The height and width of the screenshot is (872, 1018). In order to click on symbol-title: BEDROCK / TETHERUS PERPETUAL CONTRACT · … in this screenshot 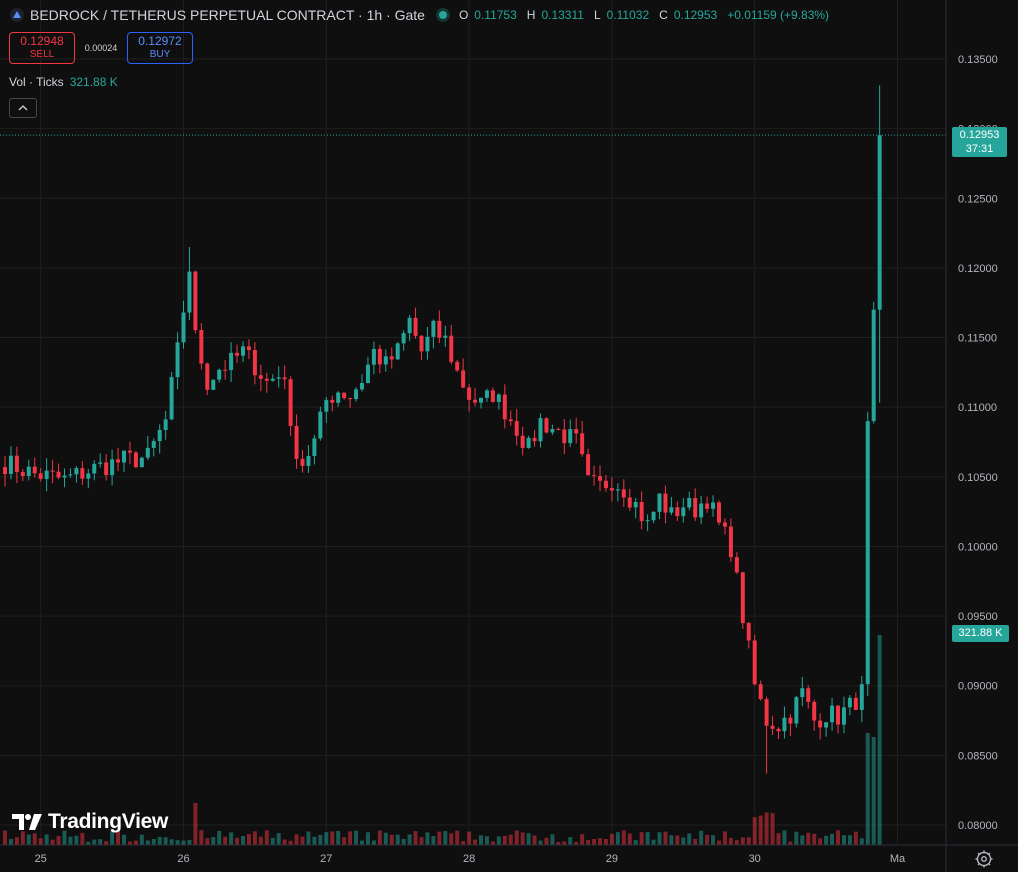, I will do `click(227, 15)`.